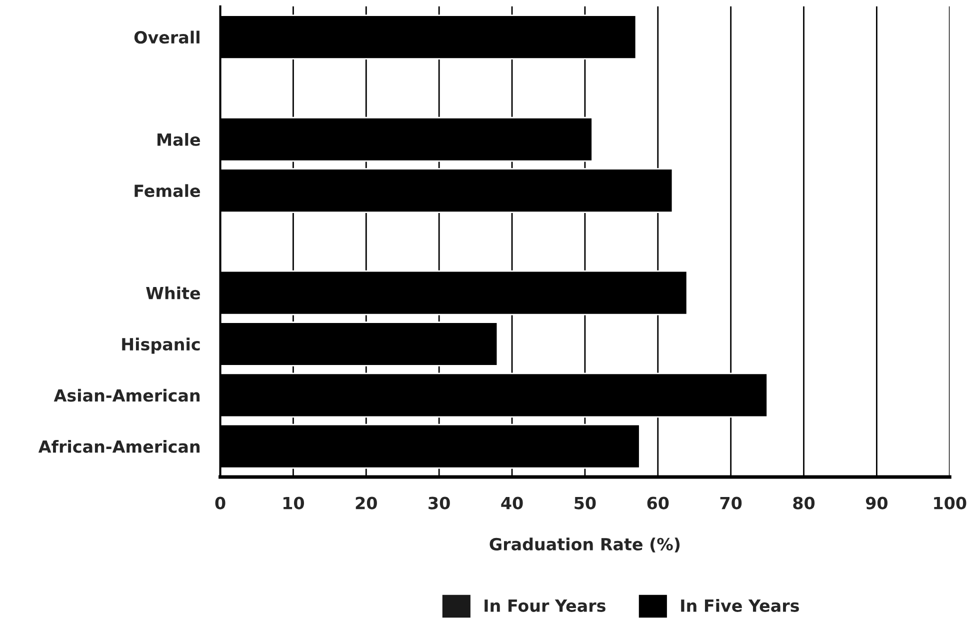 The image size is (979, 636). Describe the element at coordinates (167, 191) in the screenshot. I see `y-tick-label: Female` at that location.